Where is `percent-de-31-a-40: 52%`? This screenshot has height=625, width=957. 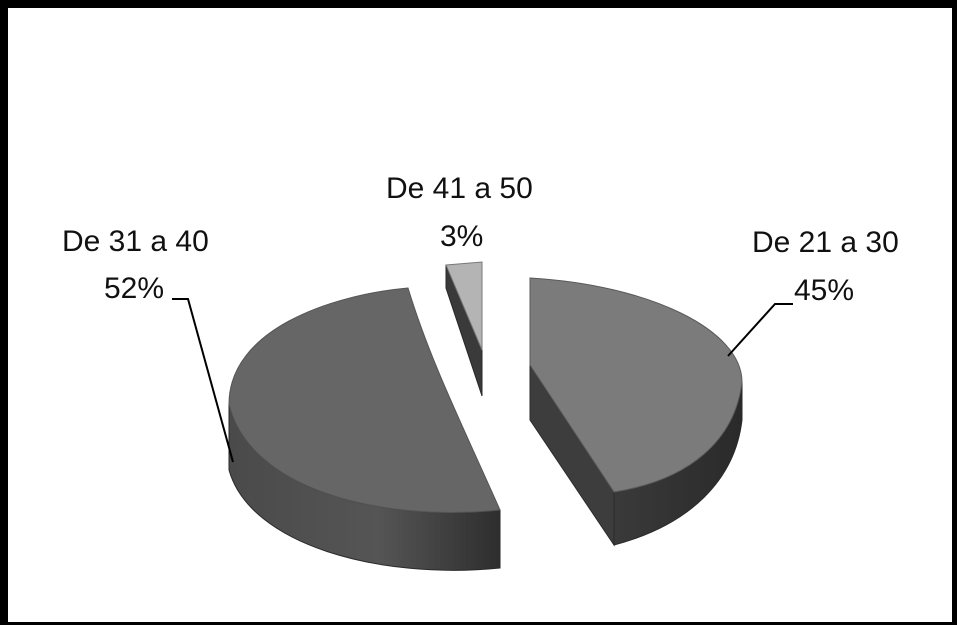 percent-de-31-a-40: 52% is located at coordinates (134, 288).